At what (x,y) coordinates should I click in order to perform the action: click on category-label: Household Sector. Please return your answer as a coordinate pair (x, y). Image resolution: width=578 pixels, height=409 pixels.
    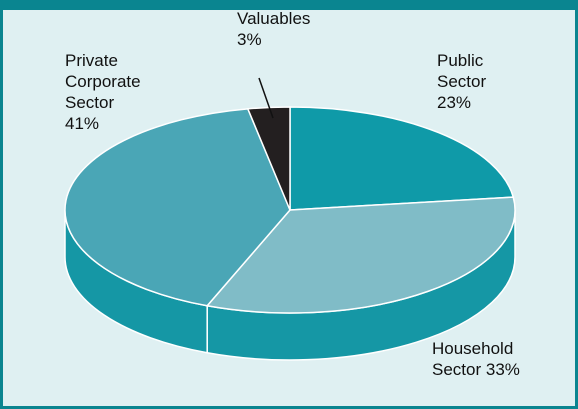
    Looking at the image, I should click on (473, 359).